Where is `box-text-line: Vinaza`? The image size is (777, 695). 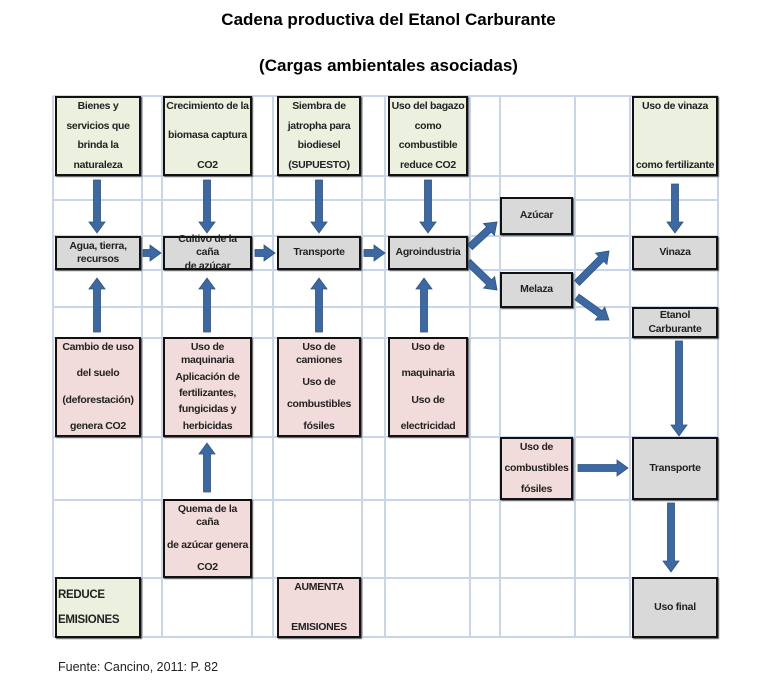
box-text-line: Vinaza is located at coordinates (675, 252).